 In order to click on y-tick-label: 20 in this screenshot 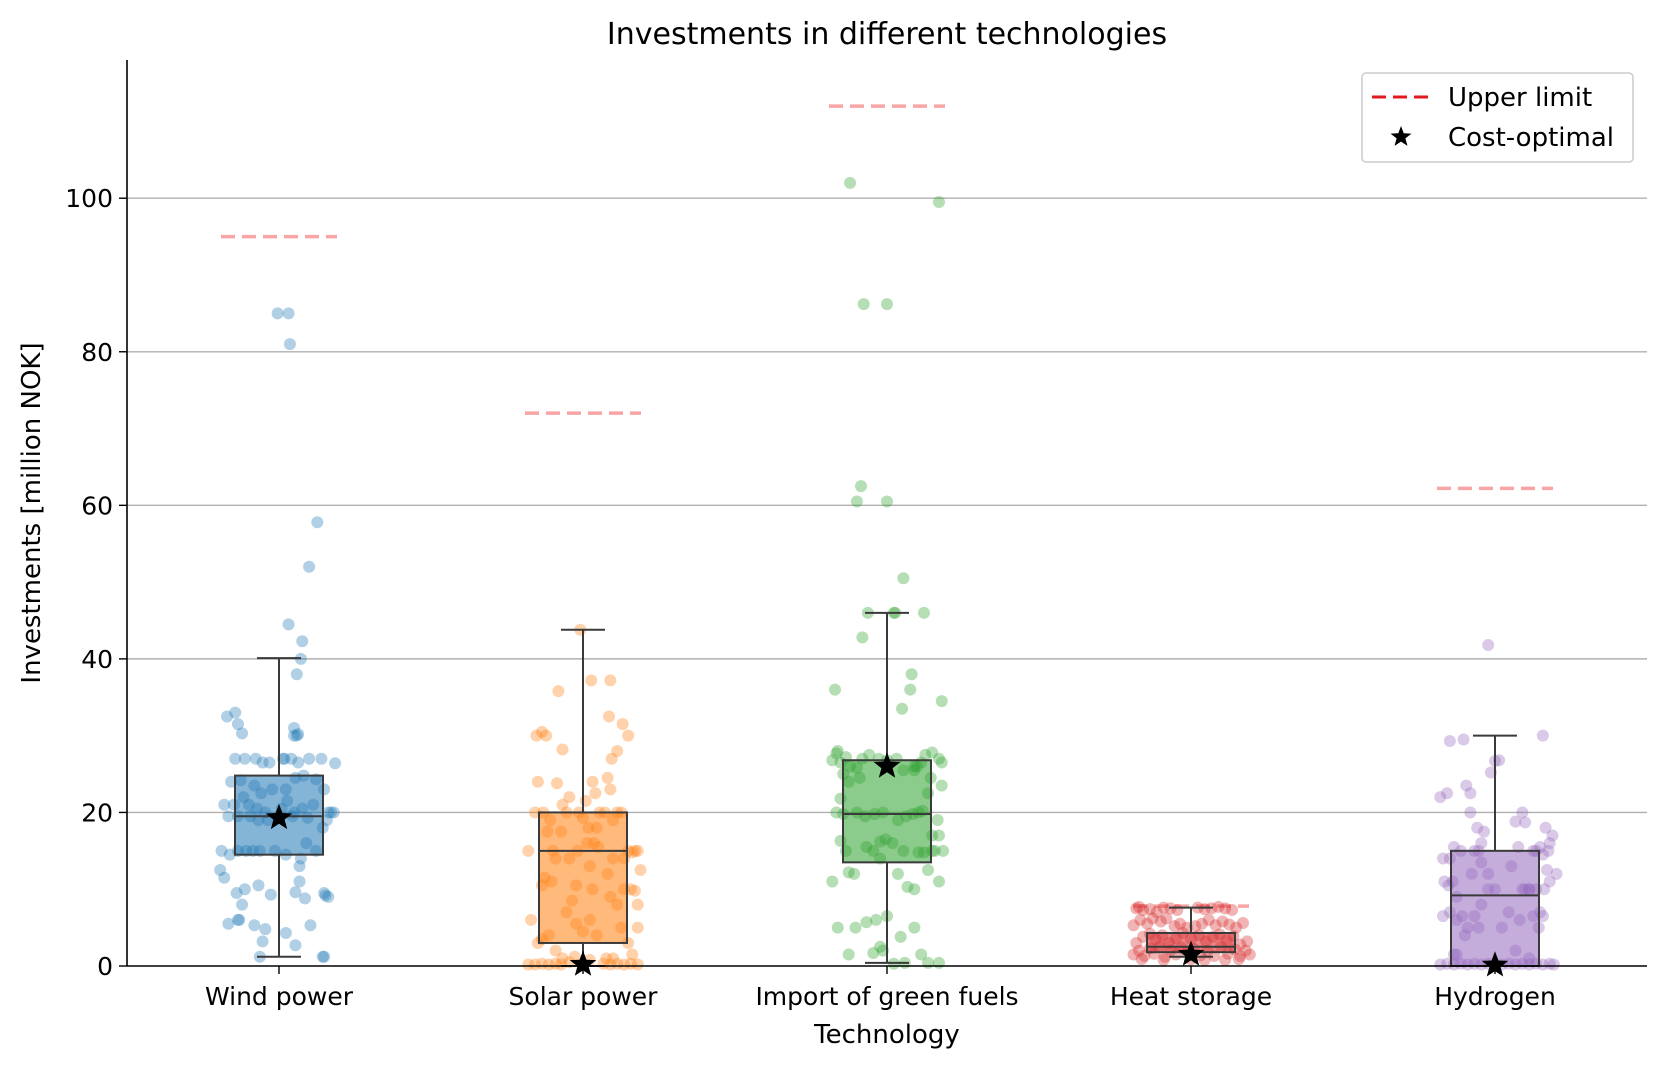, I will do `click(97, 812)`.